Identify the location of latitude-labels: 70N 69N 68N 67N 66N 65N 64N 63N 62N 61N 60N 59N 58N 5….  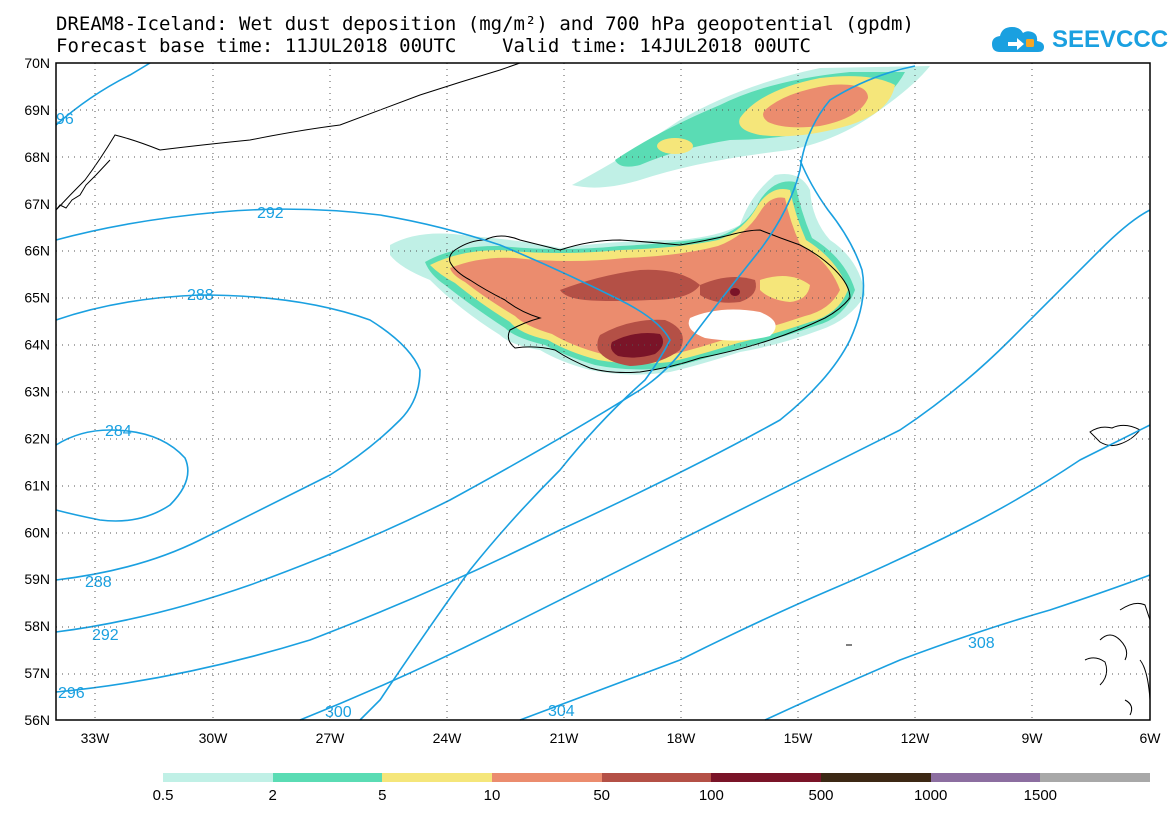
(37, 391).